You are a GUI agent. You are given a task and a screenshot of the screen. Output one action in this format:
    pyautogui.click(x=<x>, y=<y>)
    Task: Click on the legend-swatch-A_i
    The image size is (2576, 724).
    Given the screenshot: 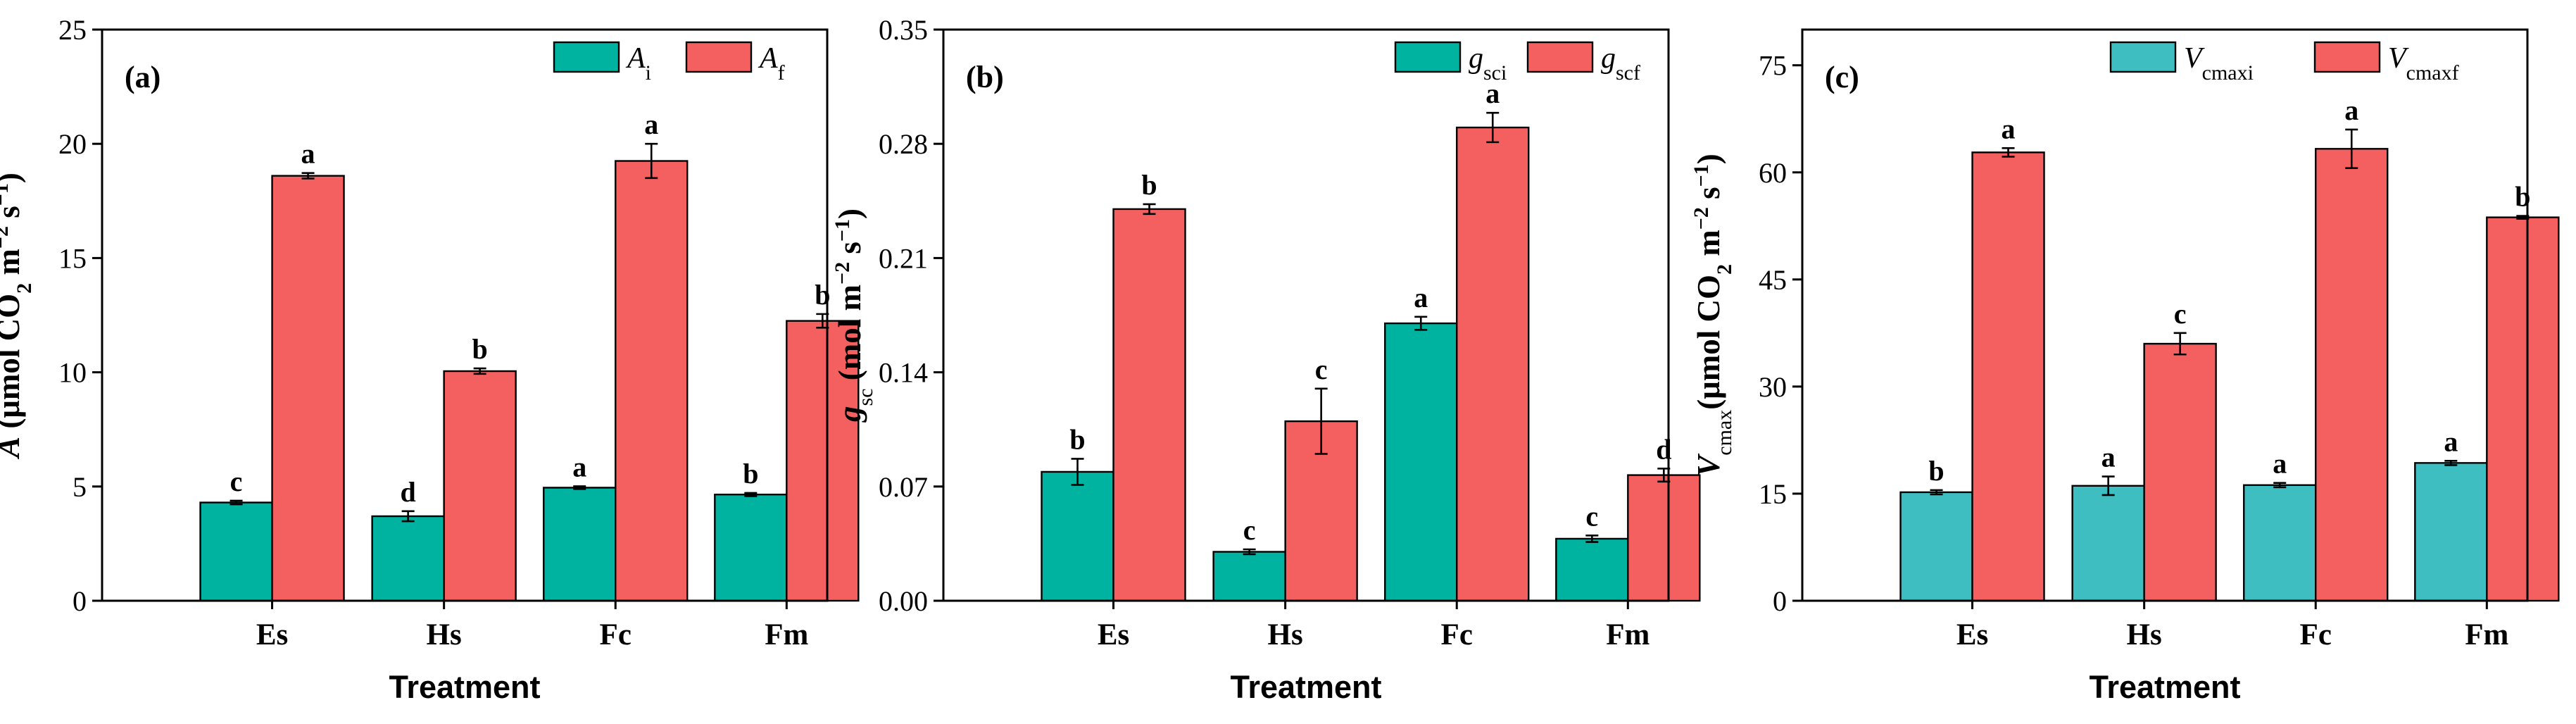 What is the action you would take?
    pyautogui.click(x=586, y=57)
    